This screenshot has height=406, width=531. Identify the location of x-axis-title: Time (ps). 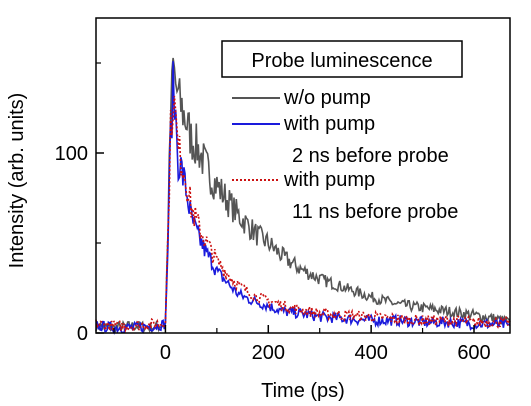
(303, 391).